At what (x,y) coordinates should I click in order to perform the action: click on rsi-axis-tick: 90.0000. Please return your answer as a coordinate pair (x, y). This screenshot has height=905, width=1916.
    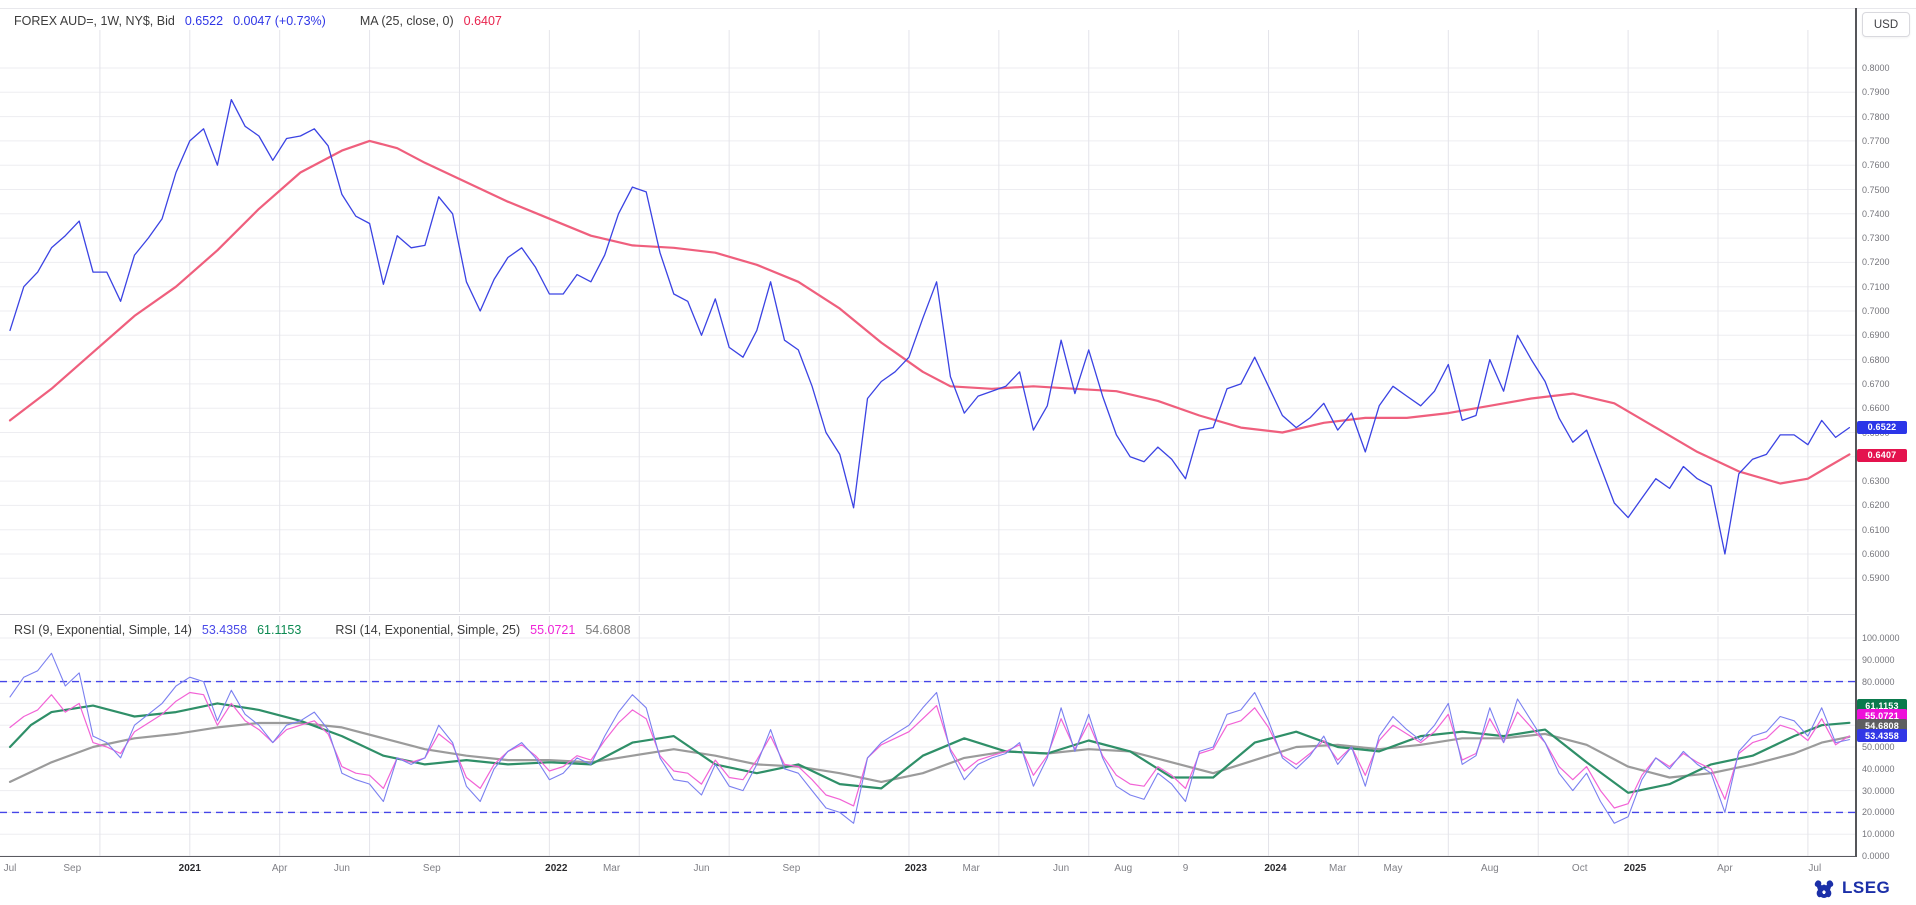
    Looking at the image, I should click on (1878, 659).